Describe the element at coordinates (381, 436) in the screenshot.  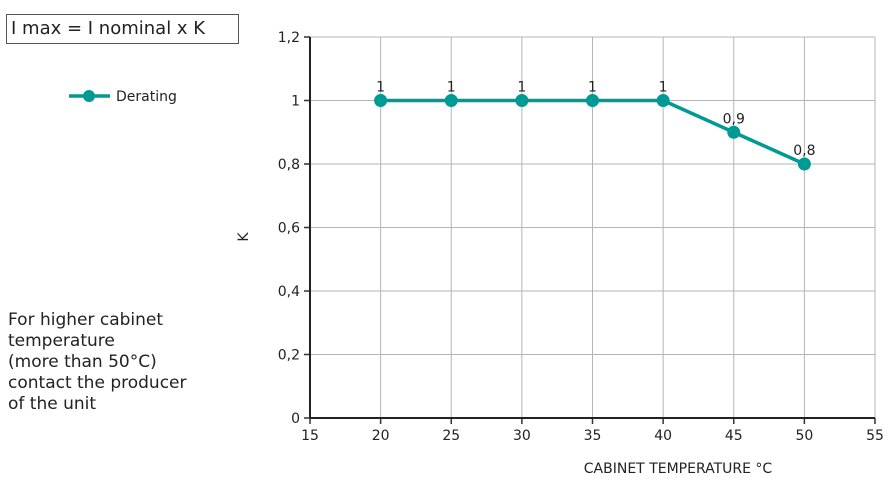
I see `x-tick-label: 20` at that location.